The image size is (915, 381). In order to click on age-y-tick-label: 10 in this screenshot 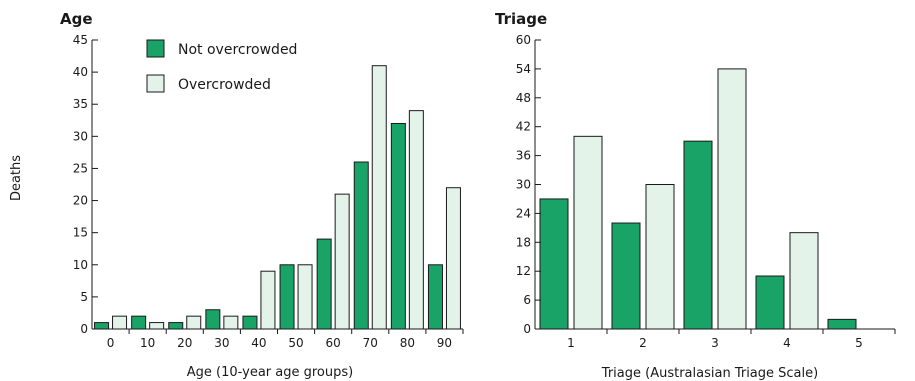, I will do `click(80, 265)`.